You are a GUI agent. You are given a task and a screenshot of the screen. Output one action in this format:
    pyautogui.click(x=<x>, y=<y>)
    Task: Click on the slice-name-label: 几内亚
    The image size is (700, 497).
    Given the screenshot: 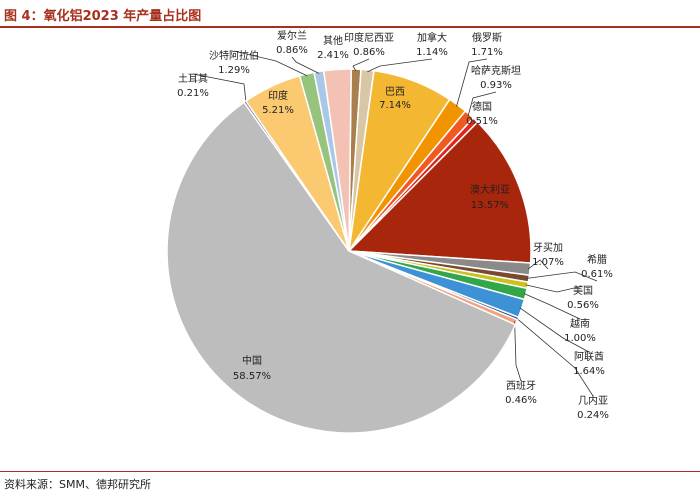 What is the action you would take?
    pyautogui.click(x=593, y=400)
    